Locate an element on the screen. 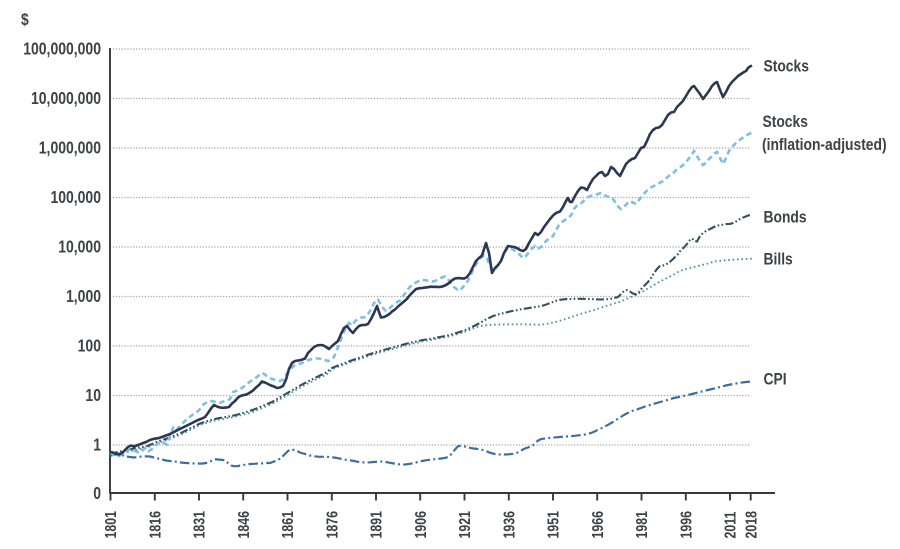 This screenshot has height=549, width=900. svg-text: 1996 is located at coordinates (686, 525).